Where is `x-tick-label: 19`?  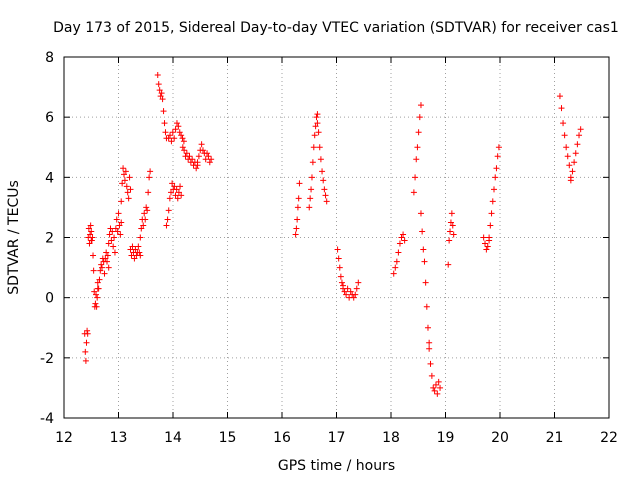
x-tick-label: 19 is located at coordinates (446, 438).